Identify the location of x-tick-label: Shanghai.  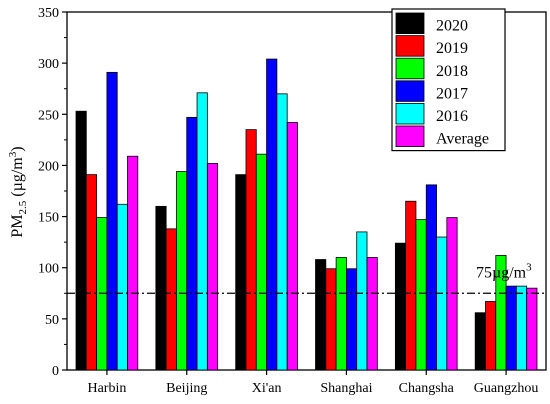
(346, 388).